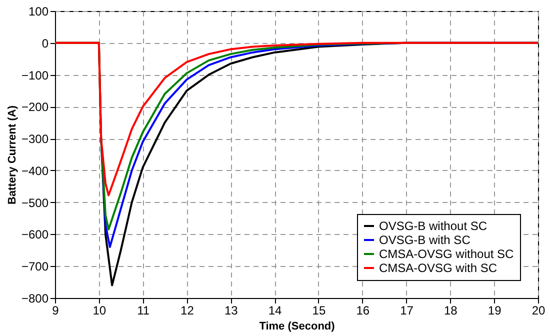 This screenshot has width=550, height=336. What do you see at coordinates (425, 240) in the screenshot?
I see `legend-label: OVSG-B with SC` at bounding box center [425, 240].